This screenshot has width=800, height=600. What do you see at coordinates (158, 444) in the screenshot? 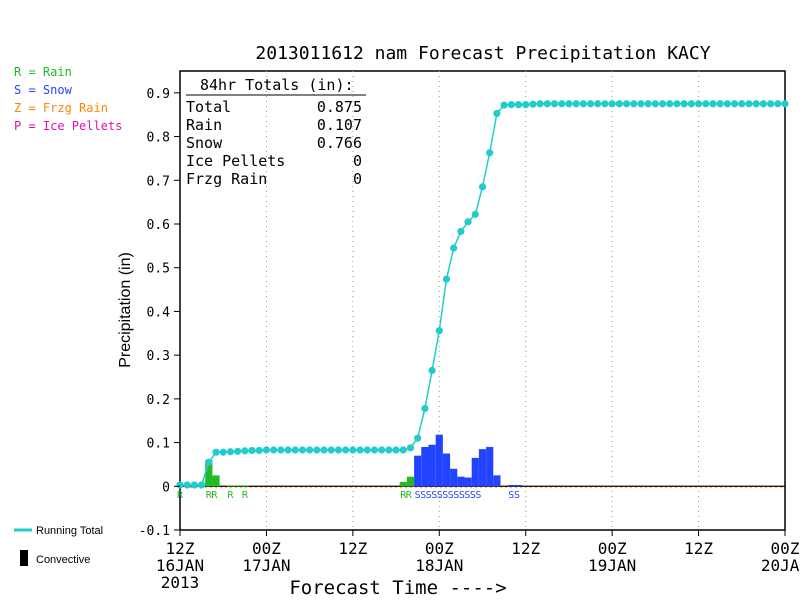
I see `y-tick-label: 0.1` at bounding box center [158, 444].